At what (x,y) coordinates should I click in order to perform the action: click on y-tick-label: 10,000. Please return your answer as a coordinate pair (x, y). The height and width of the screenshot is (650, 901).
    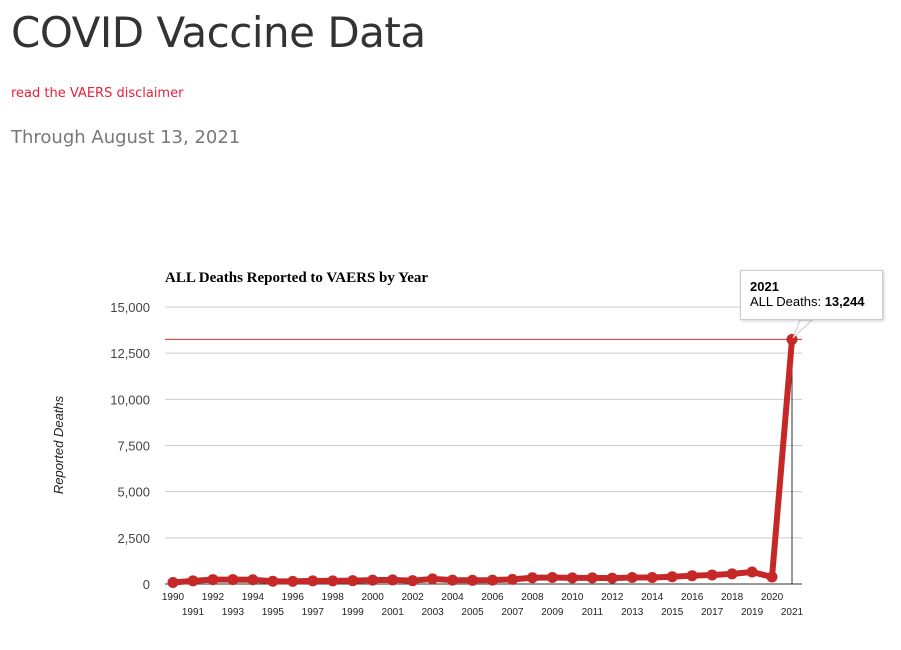
    Looking at the image, I should click on (130, 399).